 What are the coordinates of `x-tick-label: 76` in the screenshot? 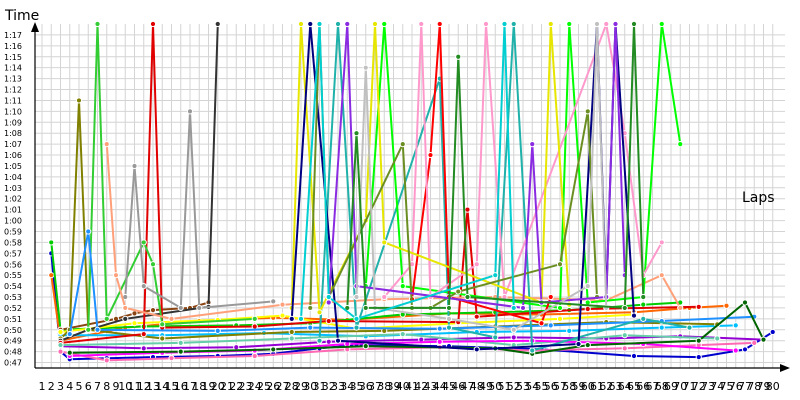 It's located at (736, 386).